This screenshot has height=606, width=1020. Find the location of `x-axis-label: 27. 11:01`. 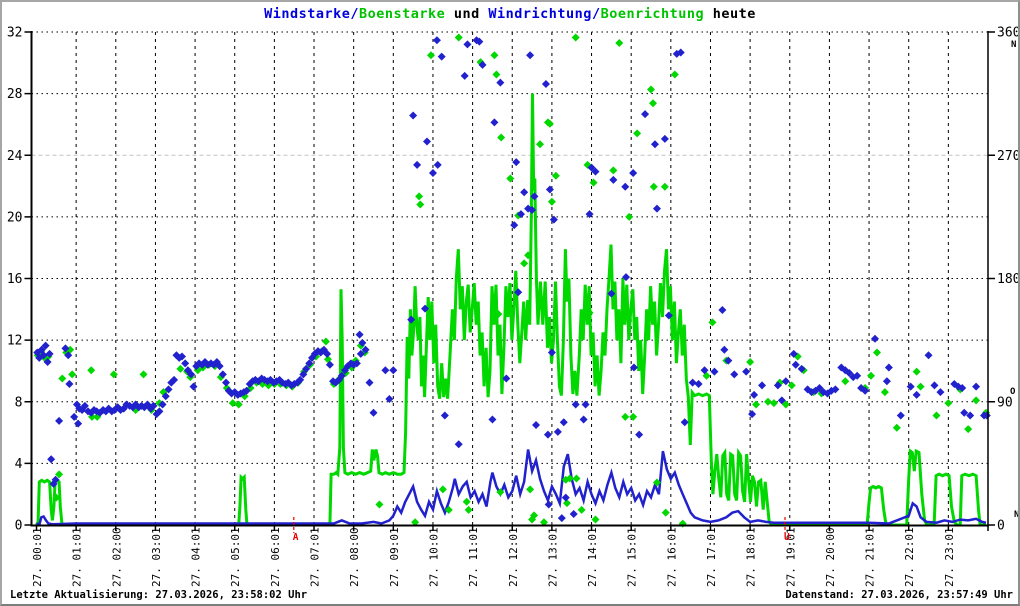

x-axis-label: 27. 11:01 is located at coordinates (473, 557).